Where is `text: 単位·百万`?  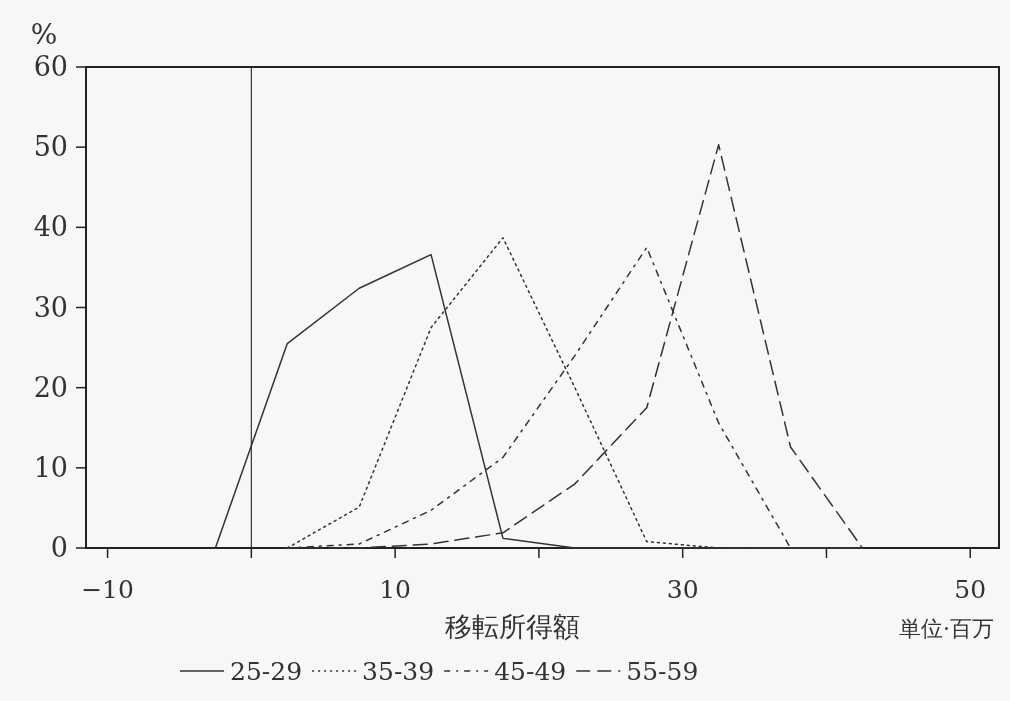
text: 単位·百万 is located at coordinates (946, 628).